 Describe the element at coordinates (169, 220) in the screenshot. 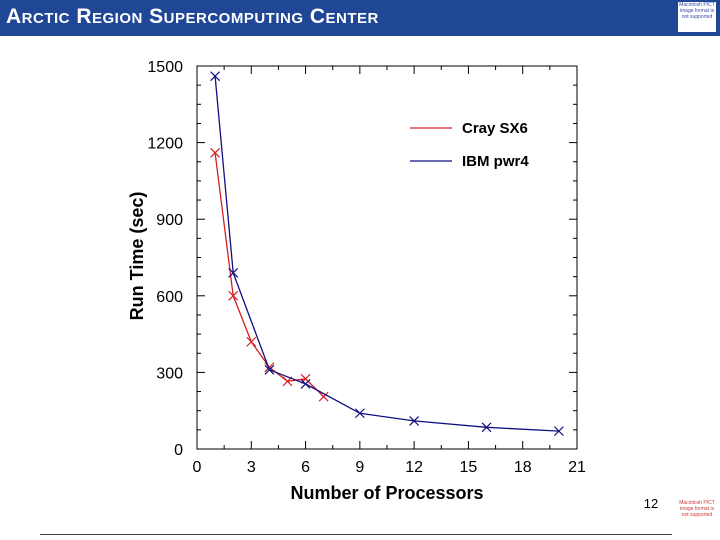

I see `y-tick-label: 900` at that location.